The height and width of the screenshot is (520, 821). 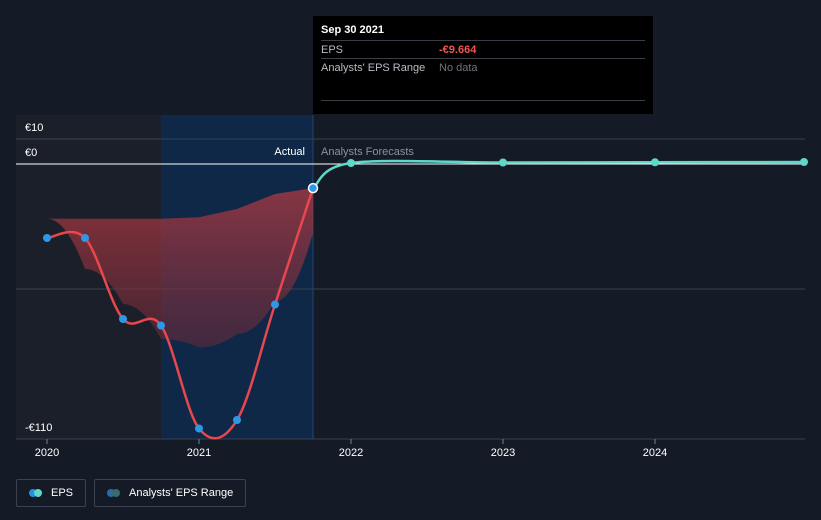 What do you see at coordinates (199, 453) in the screenshot?
I see `x-tick-label: 2021` at bounding box center [199, 453].